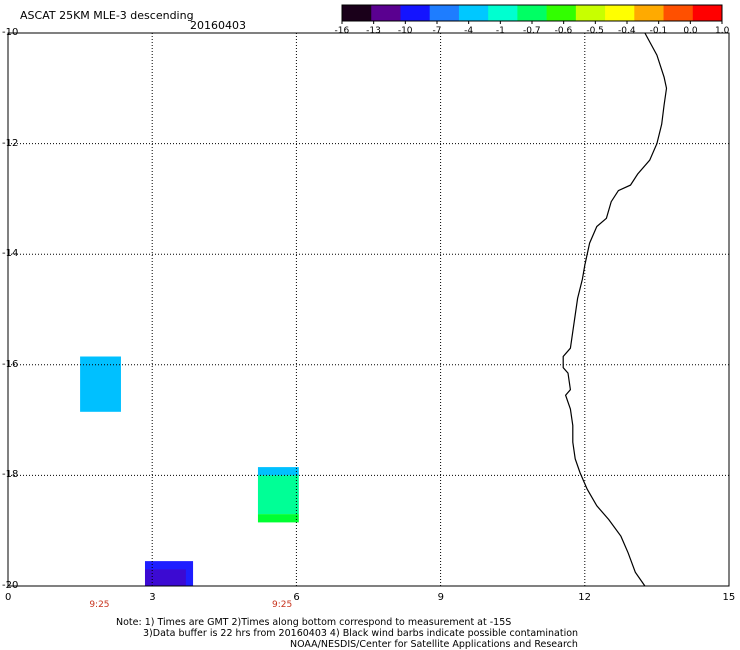 The image size is (740, 650). Describe the element at coordinates (627, 31) in the screenshot. I see `colorbar-tick-label: -0.4` at that location.